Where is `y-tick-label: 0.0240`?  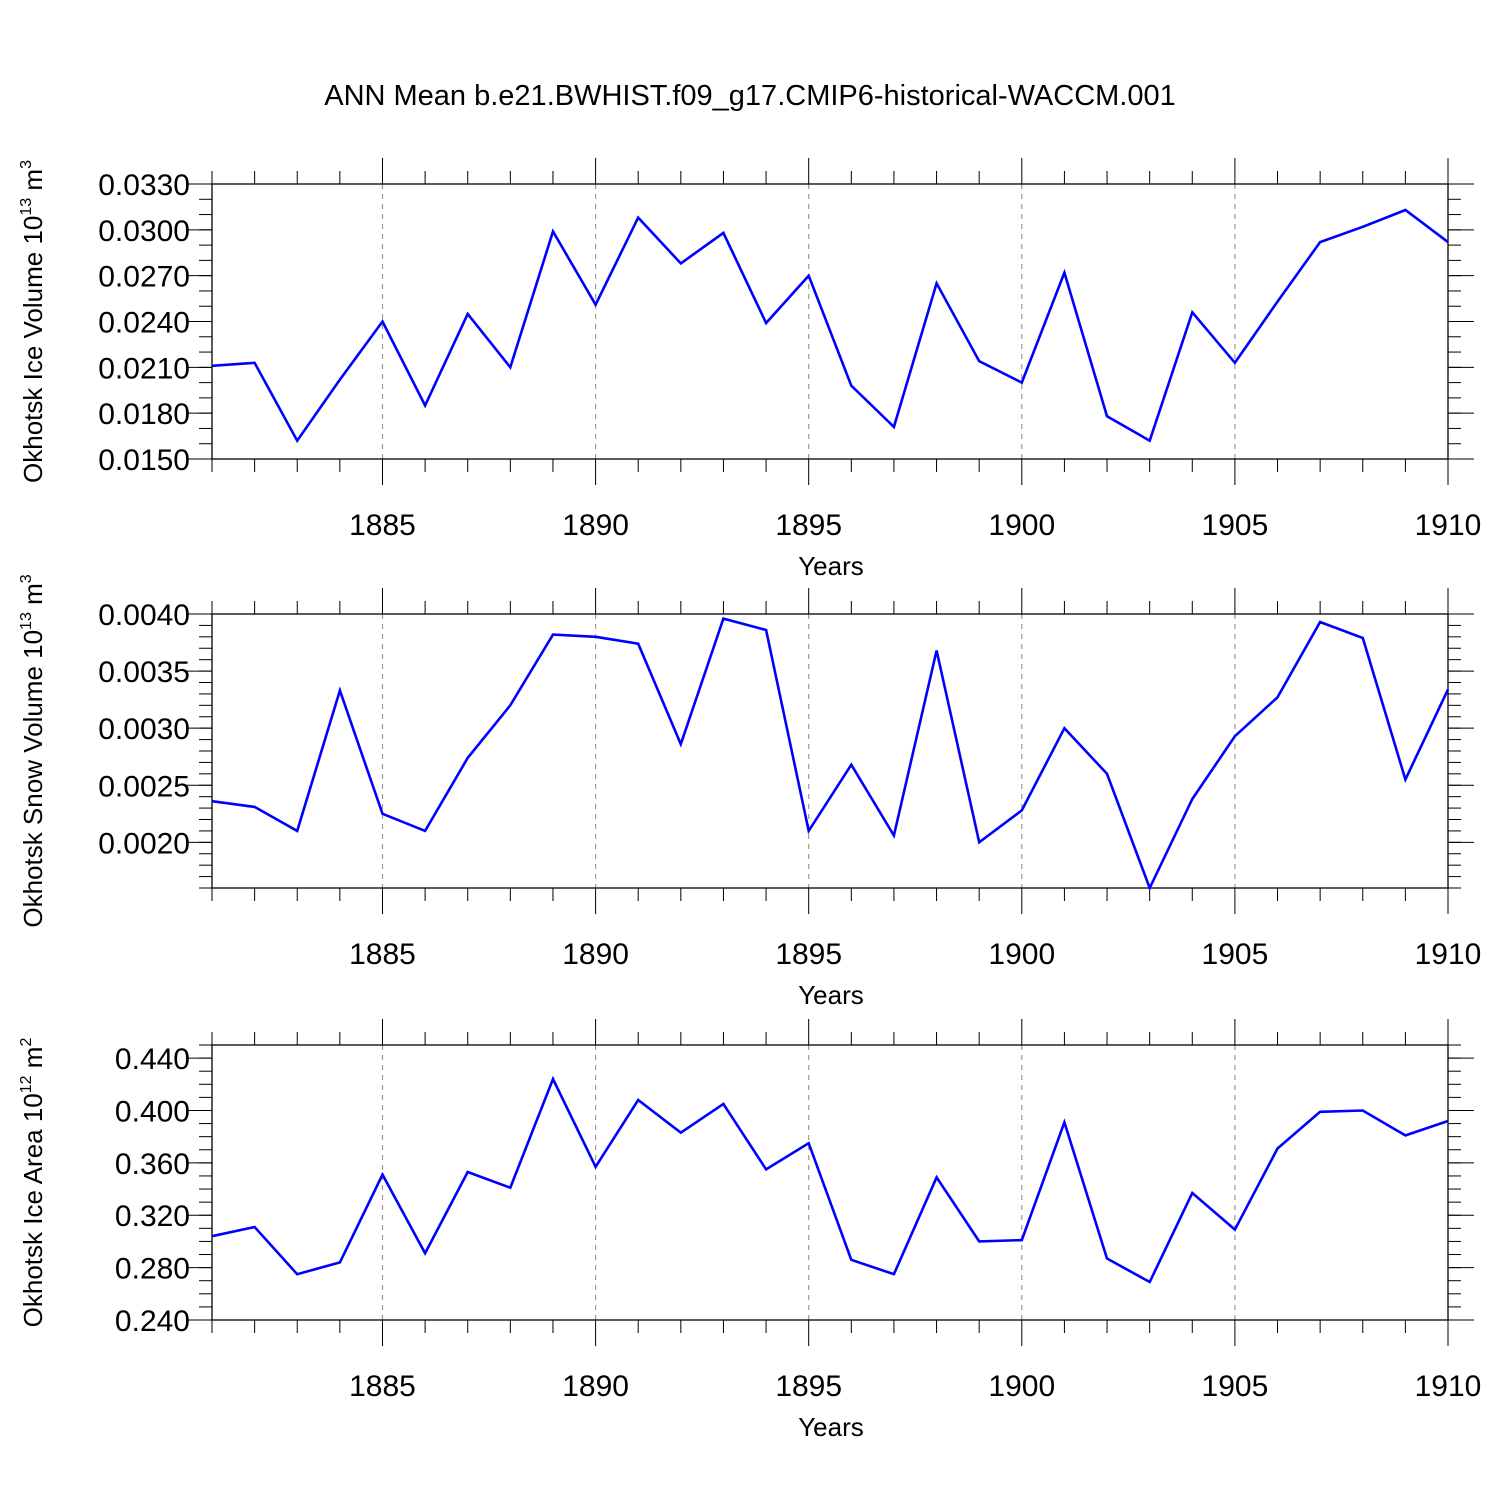
y-tick-label: 0.0240 is located at coordinates (144, 323).